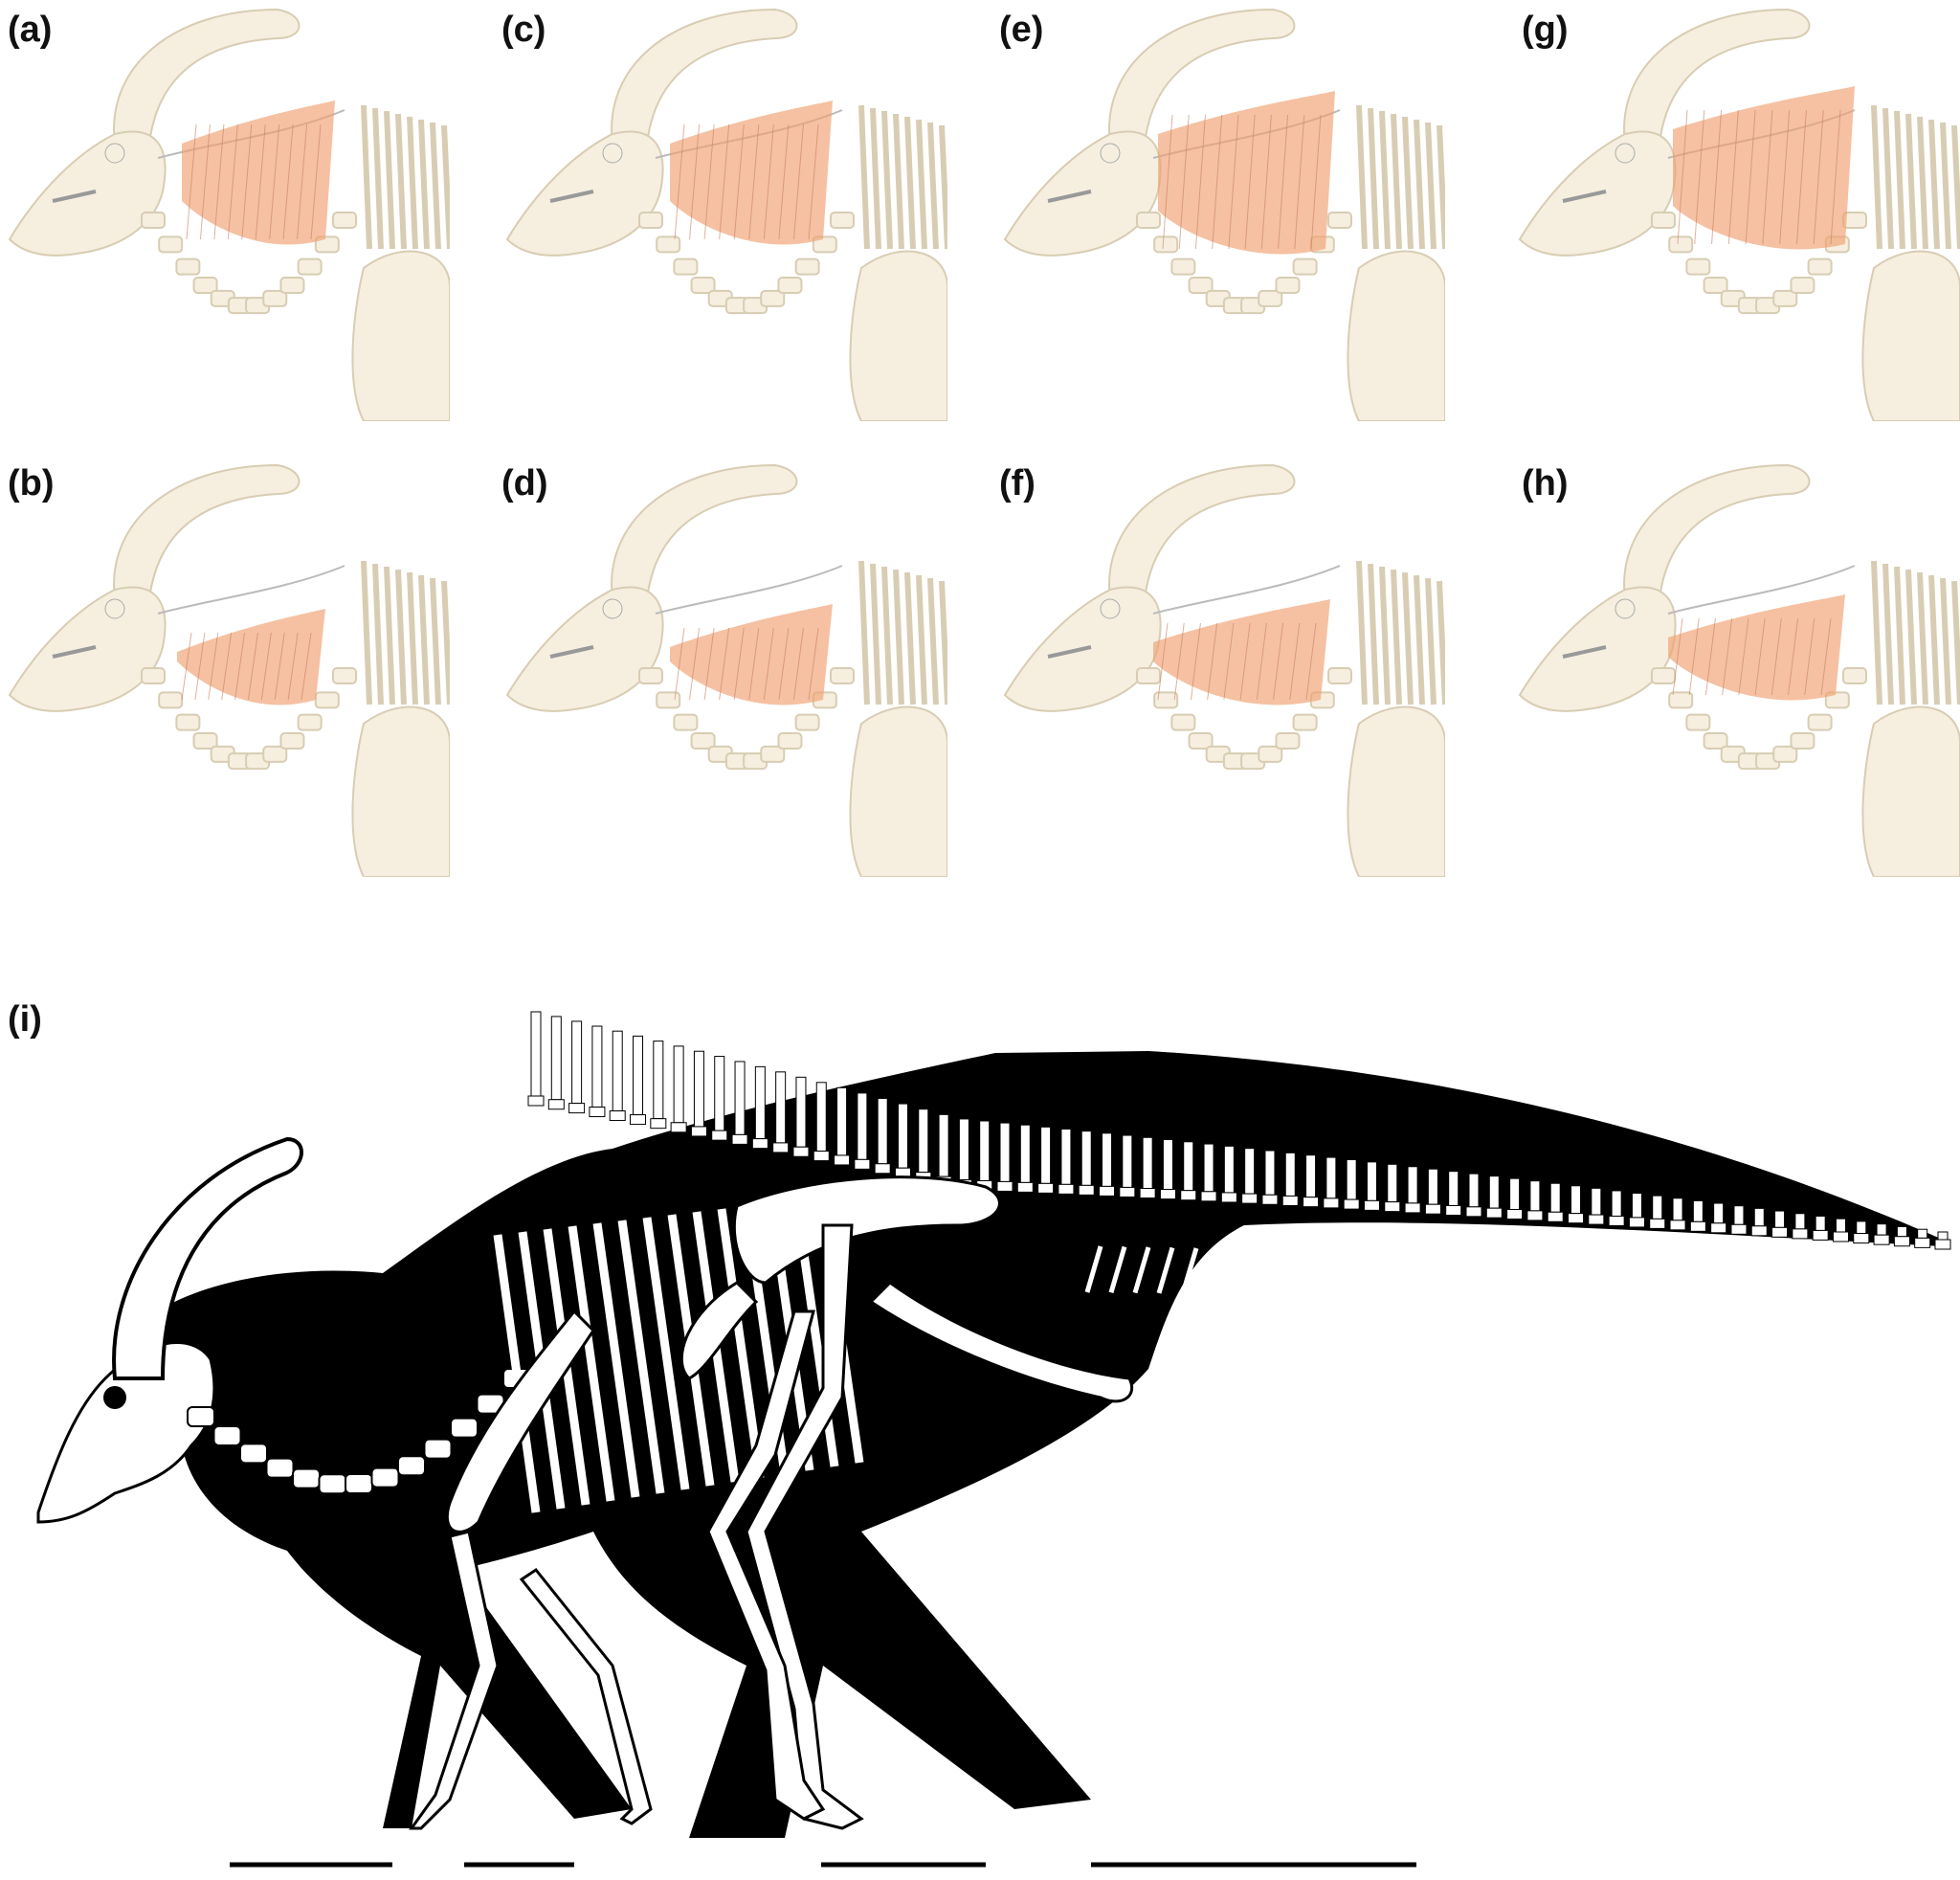 This screenshot has width=1960, height=1880. I want to click on muscle-sheet, so click(1764, 168).